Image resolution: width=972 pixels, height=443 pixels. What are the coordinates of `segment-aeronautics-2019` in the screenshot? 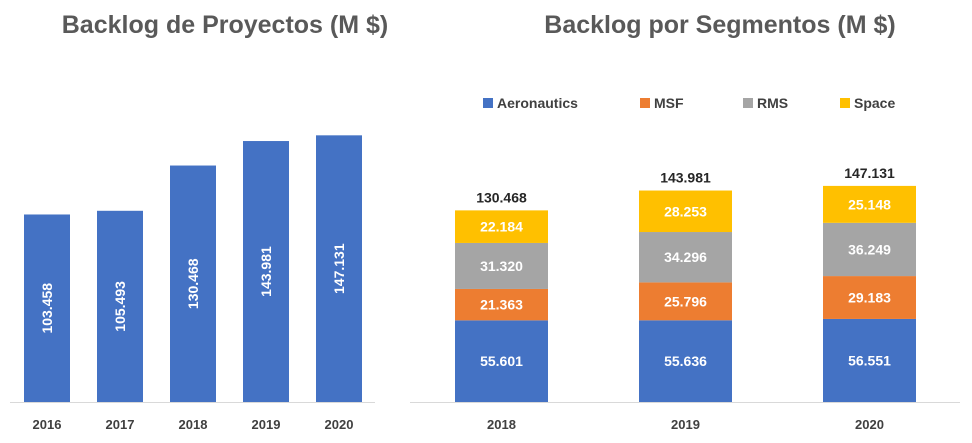 It's located at (685, 361).